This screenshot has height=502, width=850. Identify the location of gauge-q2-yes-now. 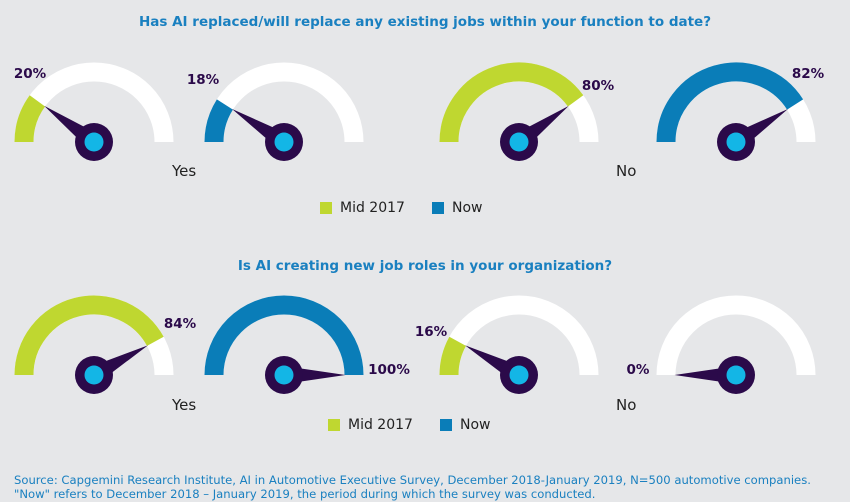
(284, 344).